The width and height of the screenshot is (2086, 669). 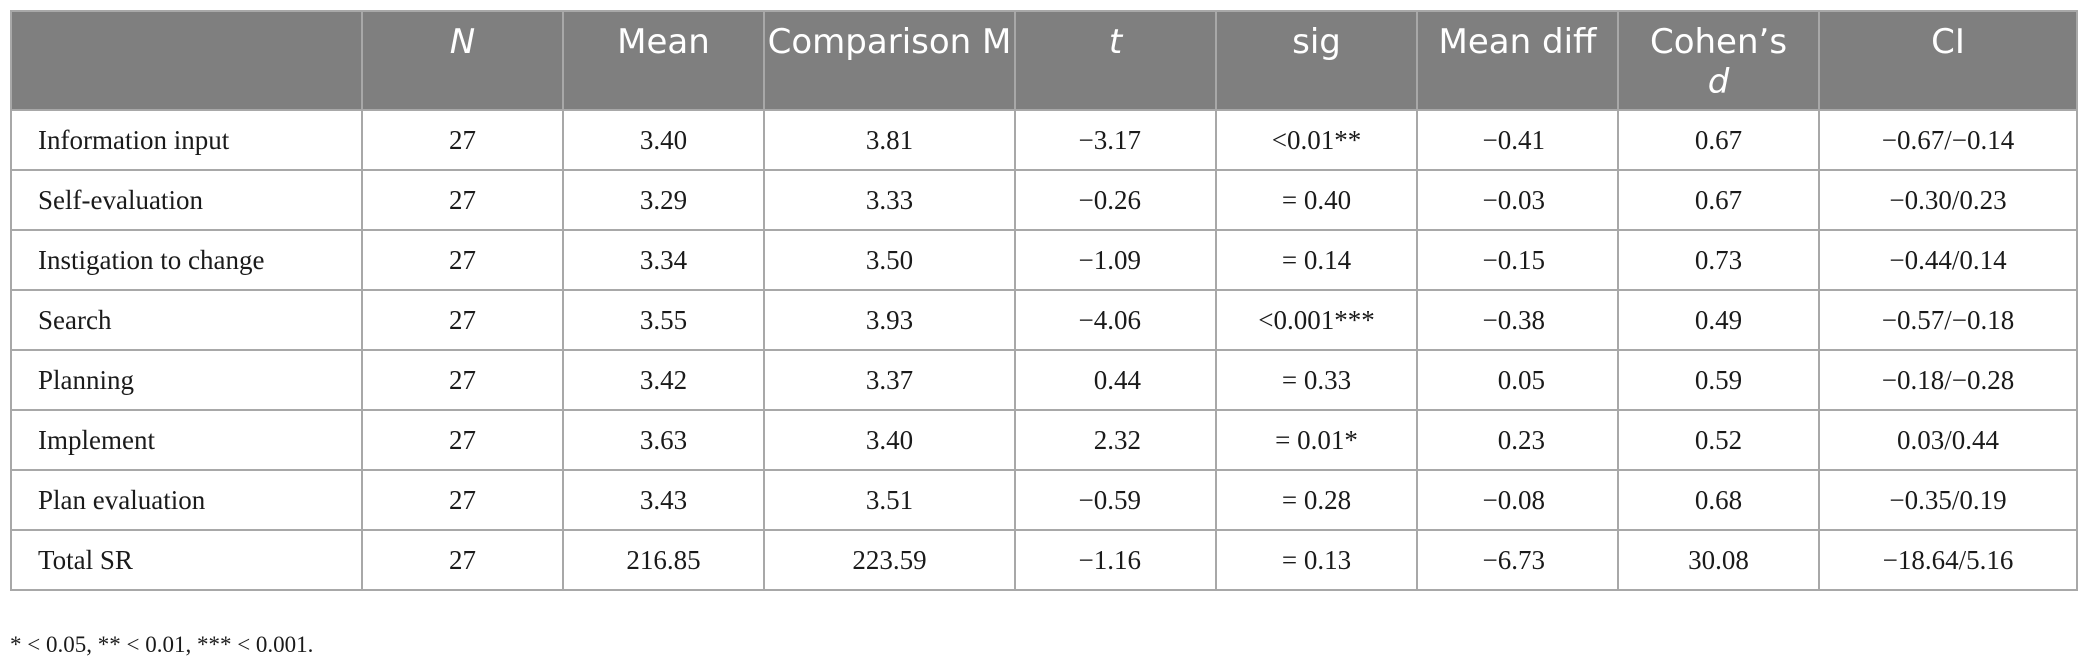 I want to click on cell-ci: −0.30/0.23, so click(x=1948, y=200).